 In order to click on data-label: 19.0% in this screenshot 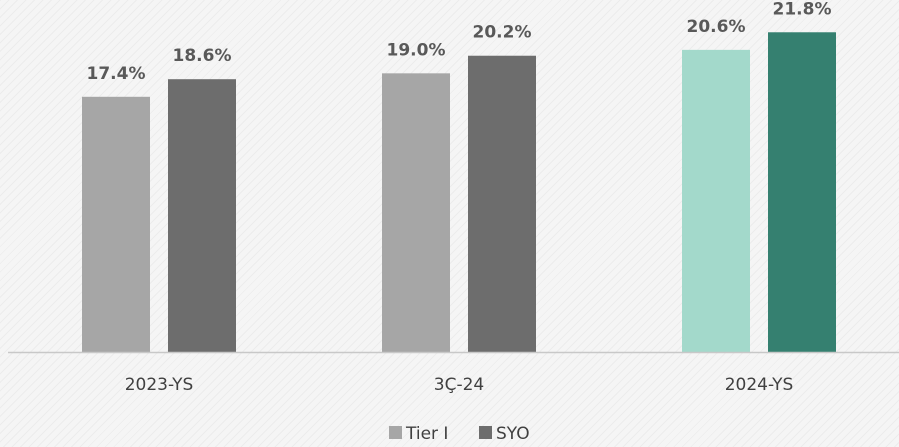, I will do `click(416, 50)`.